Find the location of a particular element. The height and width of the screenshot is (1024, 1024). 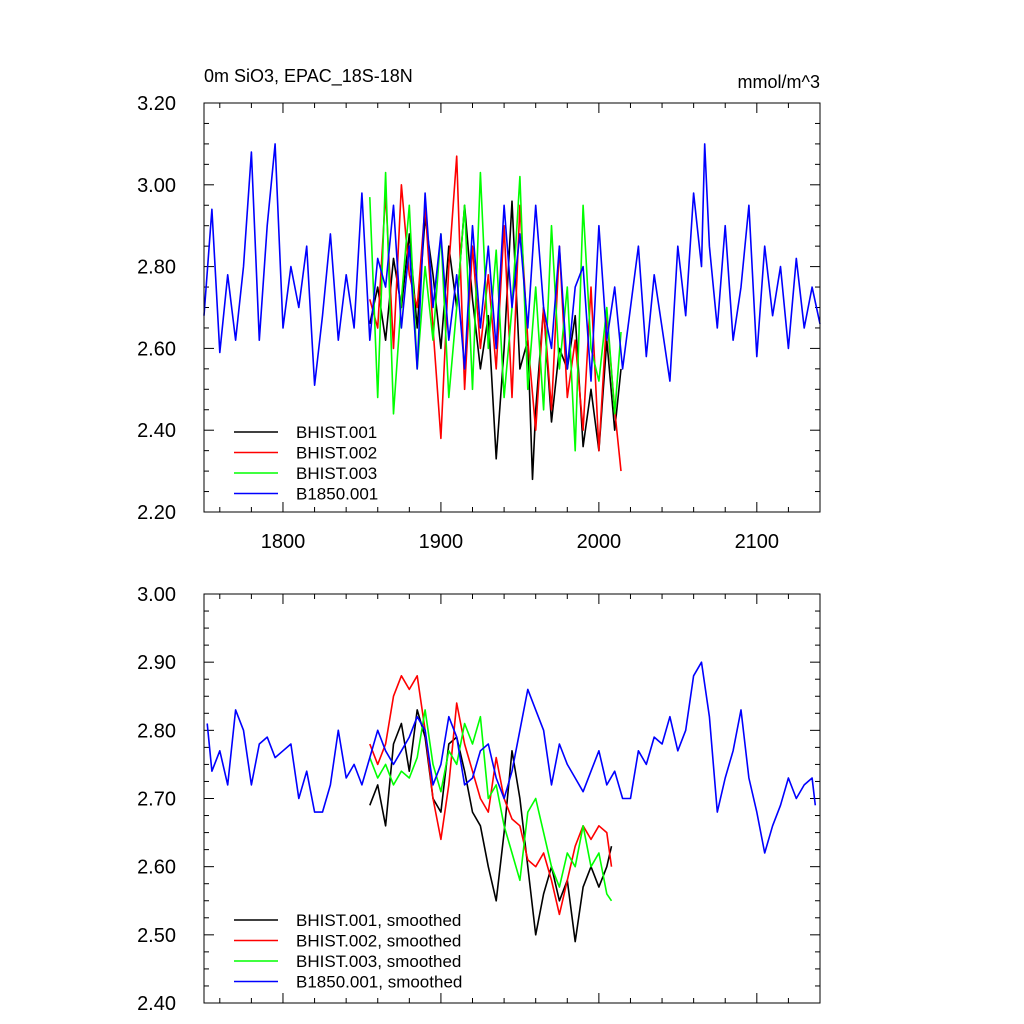

legend-label: BHIST.002 is located at coordinates (336, 453).